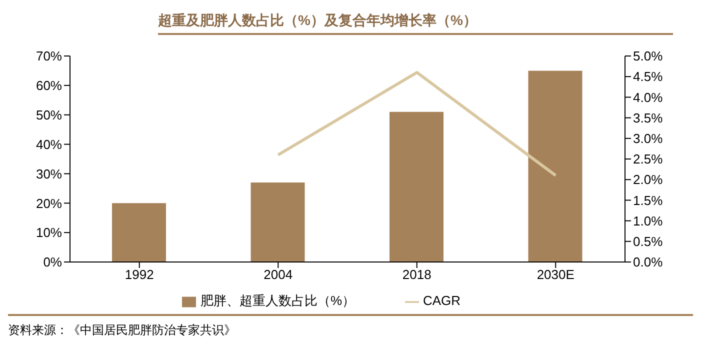 Image resolution: width=701 pixels, height=344 pixels. What do you see at coordinates (52, 262) in the screenshot?
I see `y-tick-label: 0%` at bounding box center [52, 262].